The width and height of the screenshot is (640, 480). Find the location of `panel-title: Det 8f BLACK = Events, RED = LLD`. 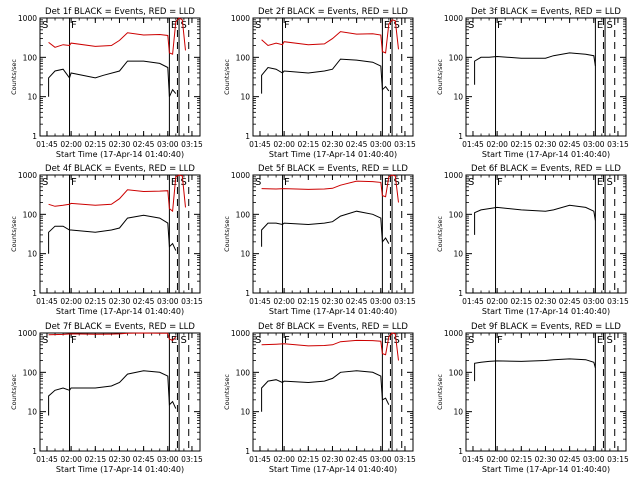

panel-title: Det 8f BLACK = Events, RED = LLD is located at coordinates (333, 327).